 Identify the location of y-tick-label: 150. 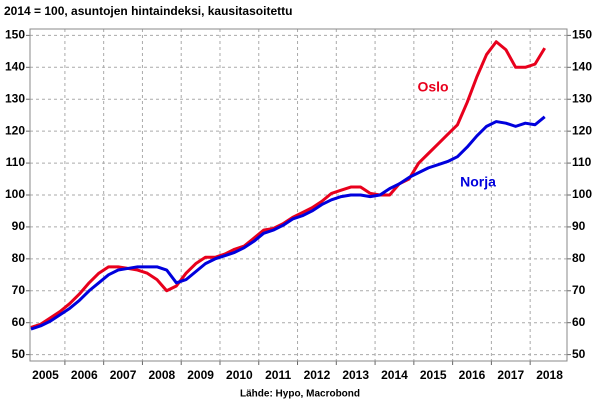
(15, 35).